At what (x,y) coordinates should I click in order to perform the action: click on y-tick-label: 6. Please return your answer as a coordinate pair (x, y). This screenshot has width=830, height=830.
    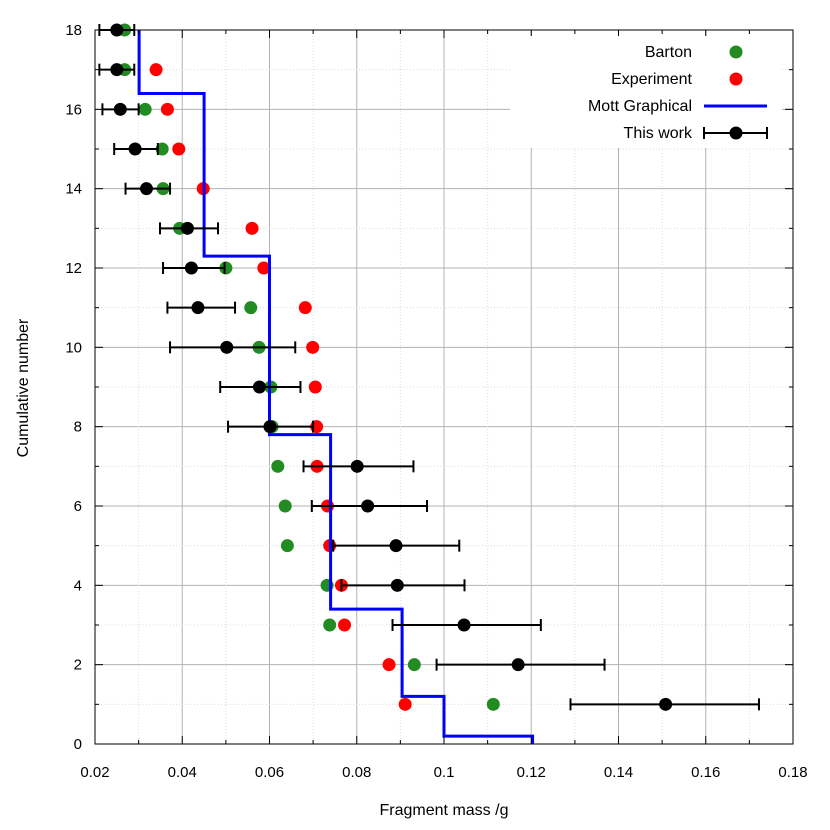
    Looking at the image, I should click on (78, 506).